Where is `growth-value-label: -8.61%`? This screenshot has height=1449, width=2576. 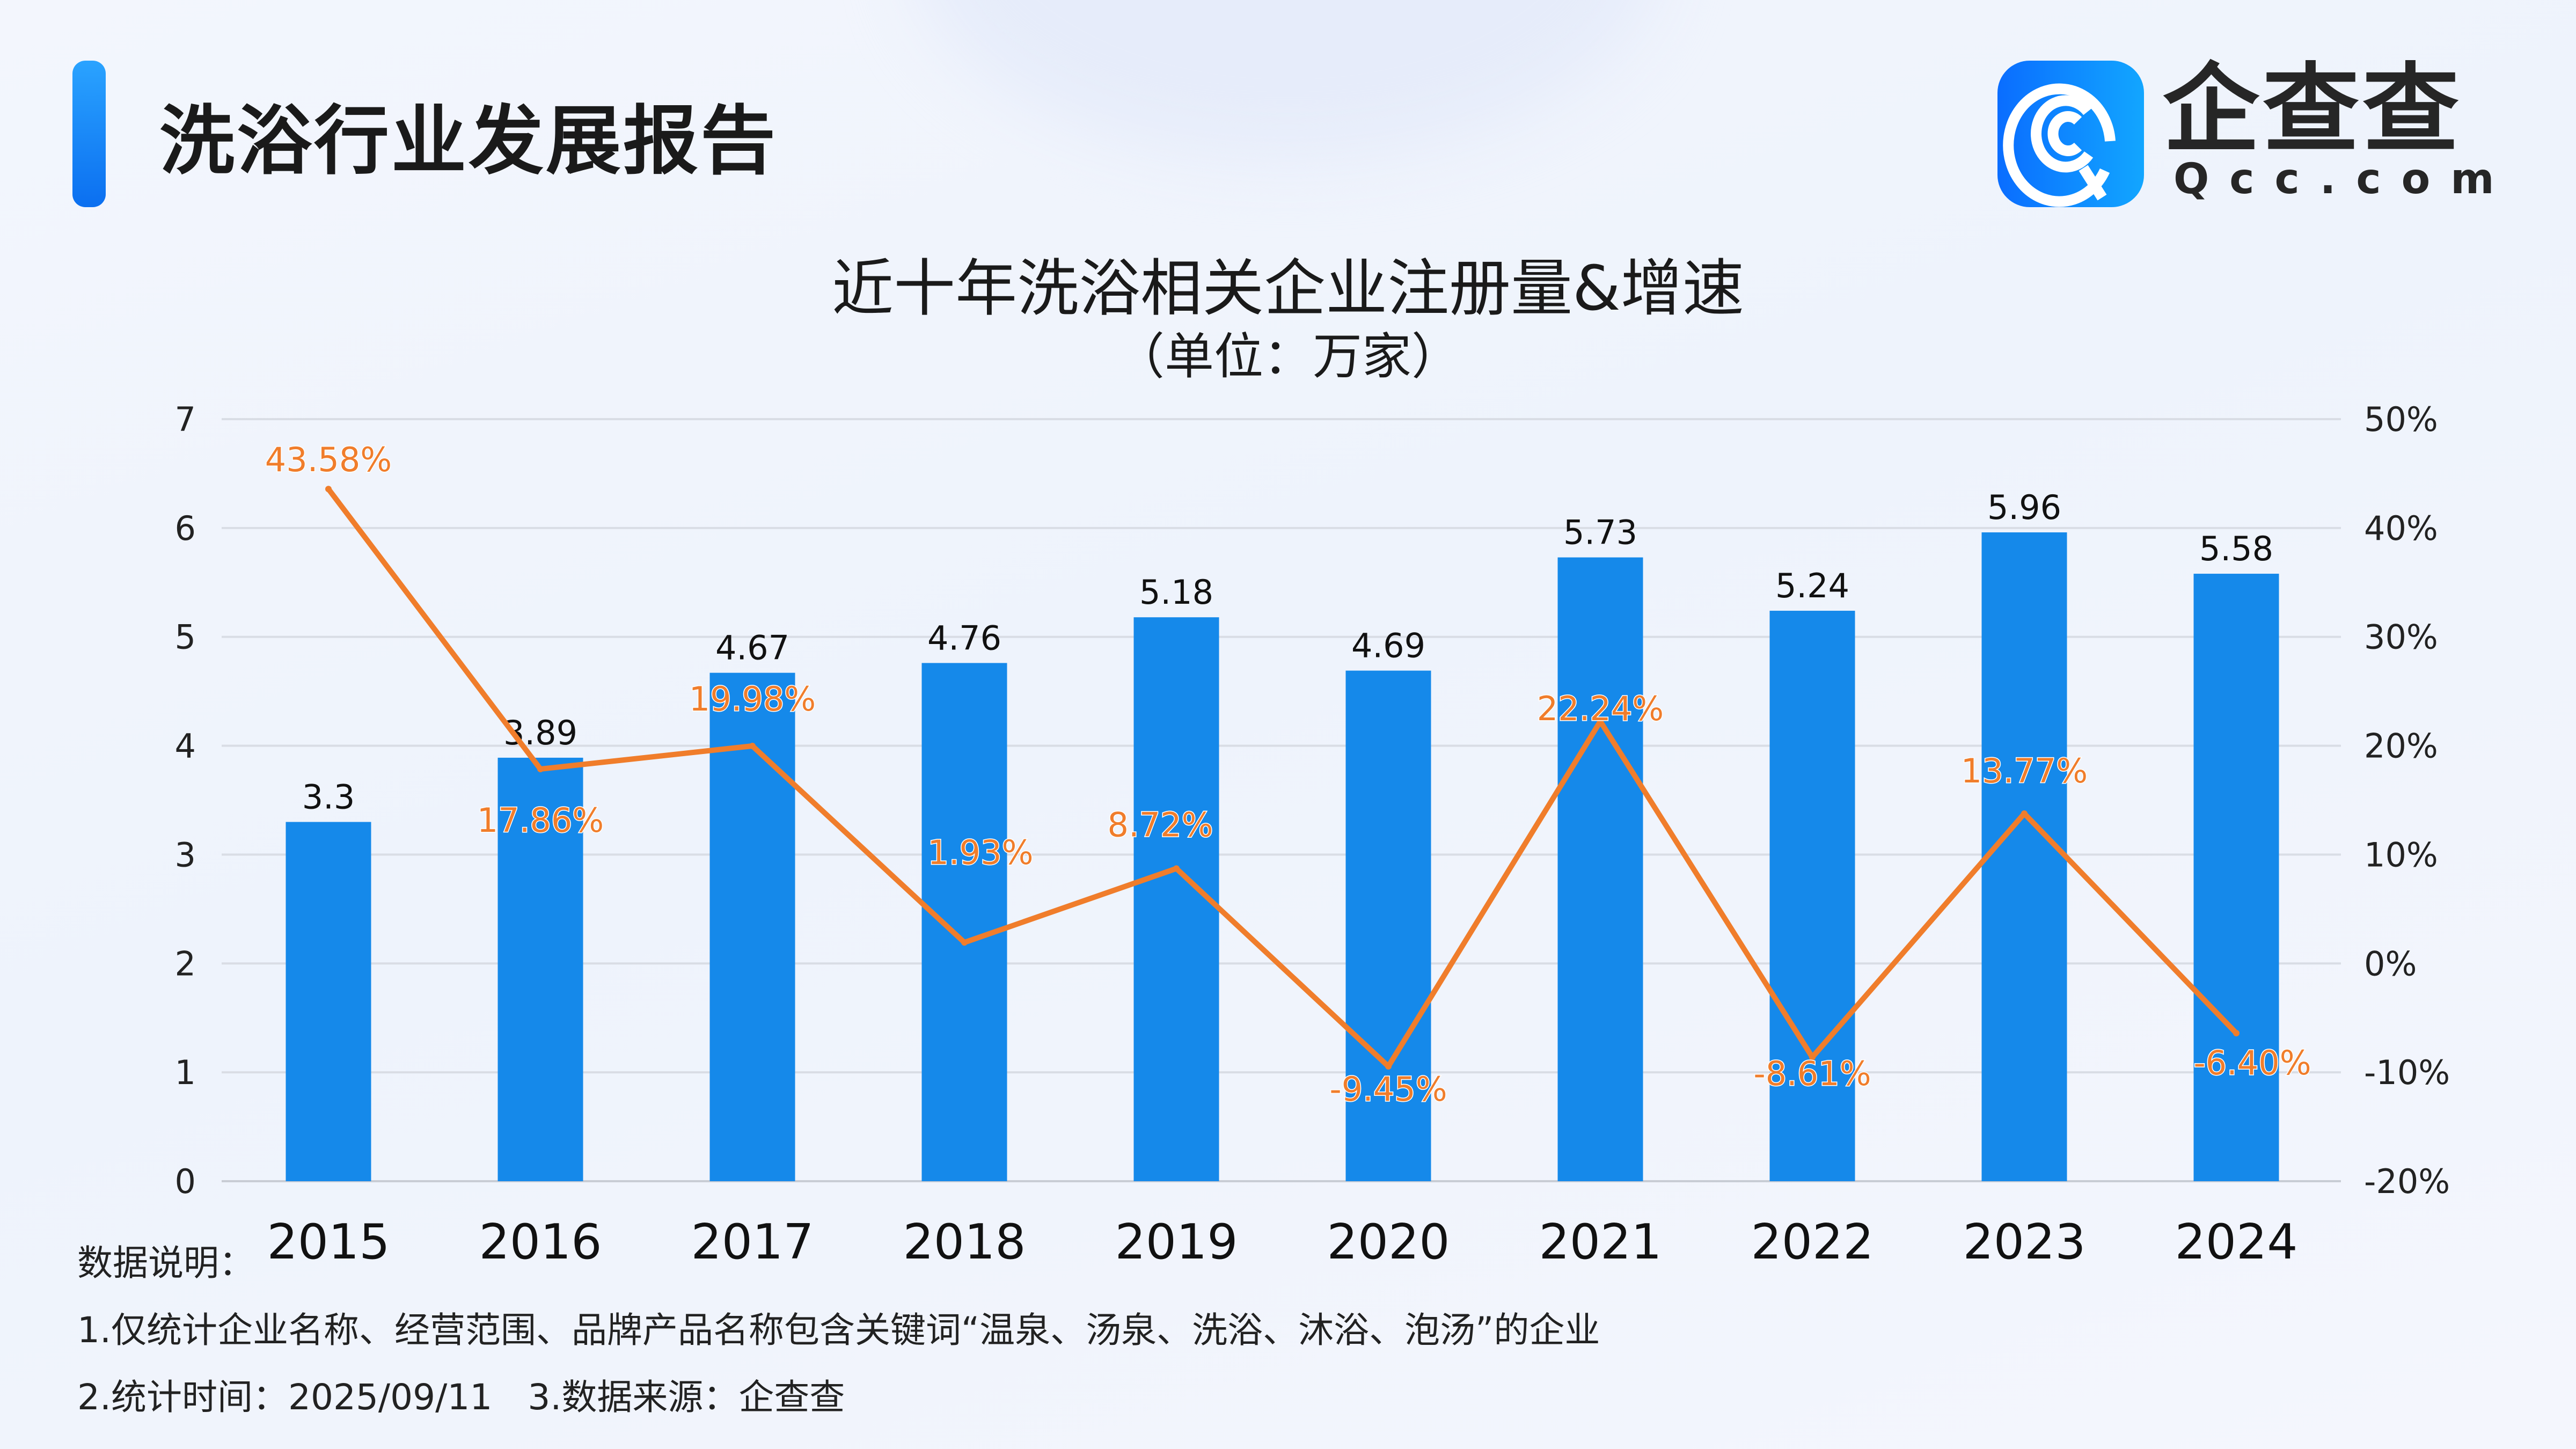 growth-value-label: -8.61% is located at coordinates (1812, 1073).